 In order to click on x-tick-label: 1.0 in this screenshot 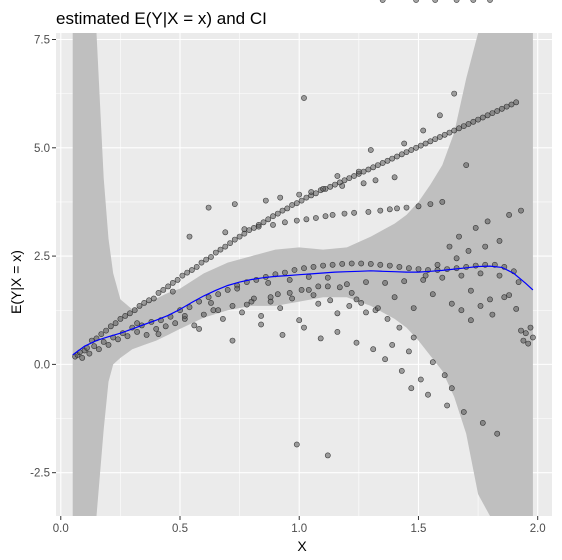, I will do `click(299, 529)`.